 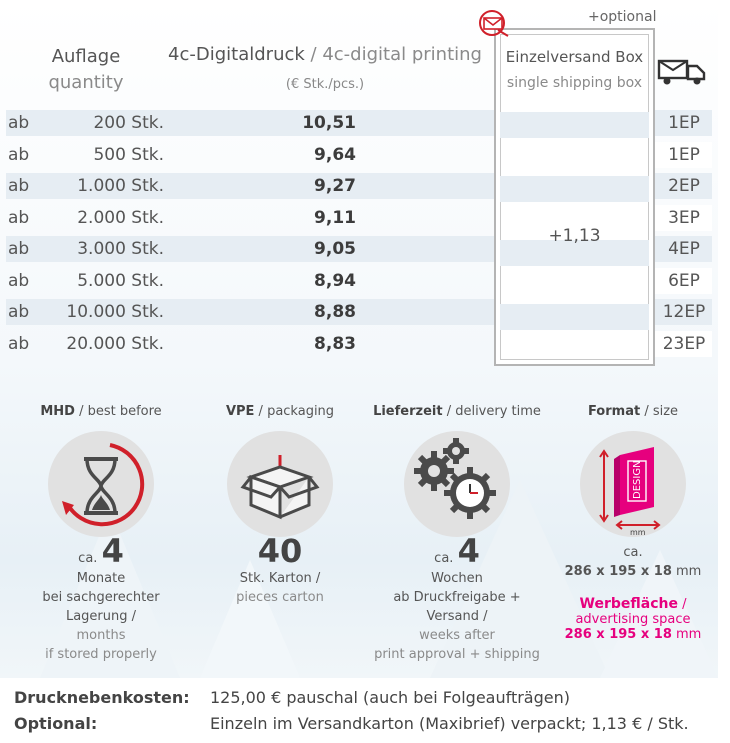 I want to click on row-price: 9,27, so click(x=335, y=186).